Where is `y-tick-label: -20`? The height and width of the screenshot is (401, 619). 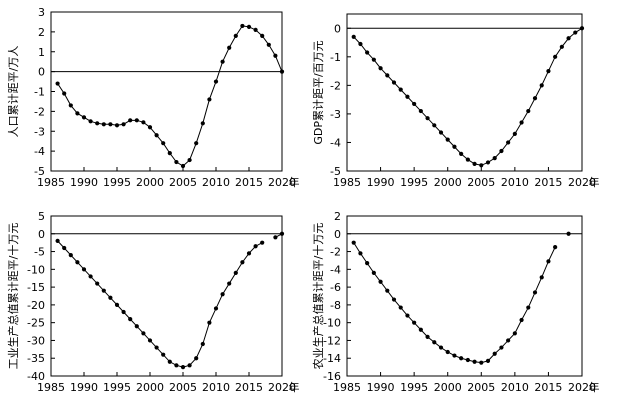
y-tick-label: -20 is located at coordinates (36, 305).